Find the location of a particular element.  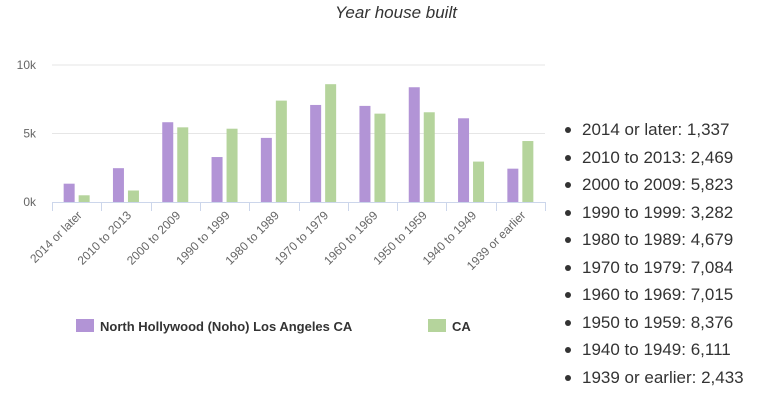

summary-item: 1950 to 1959: 8,376 is located at coordinates (653, 323).